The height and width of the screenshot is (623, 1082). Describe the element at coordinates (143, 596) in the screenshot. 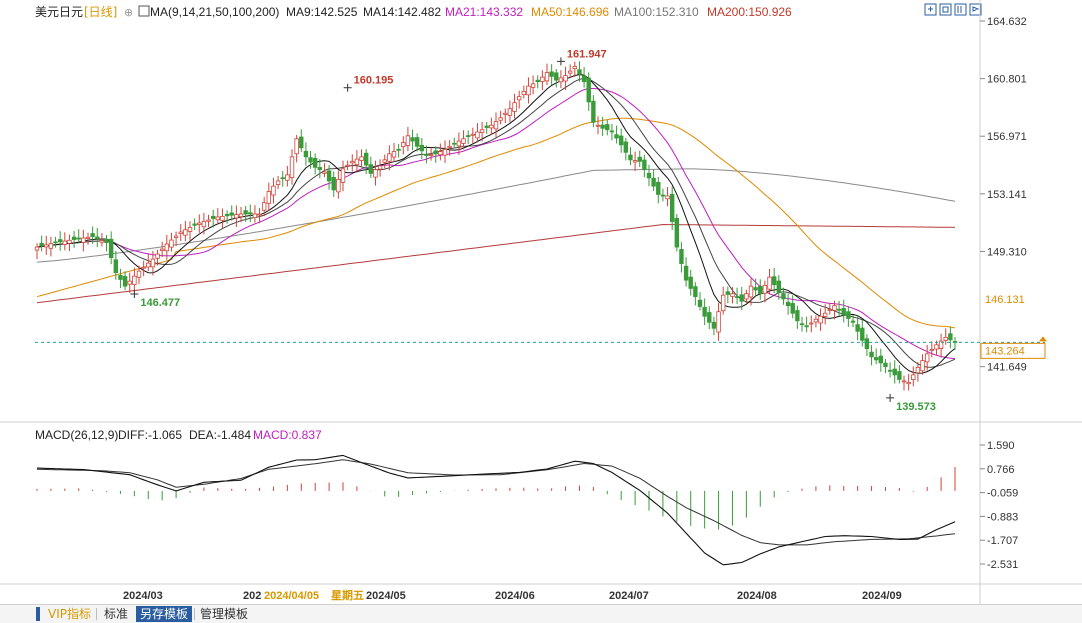

I see `x-axis-label: 2024/03` at that location.